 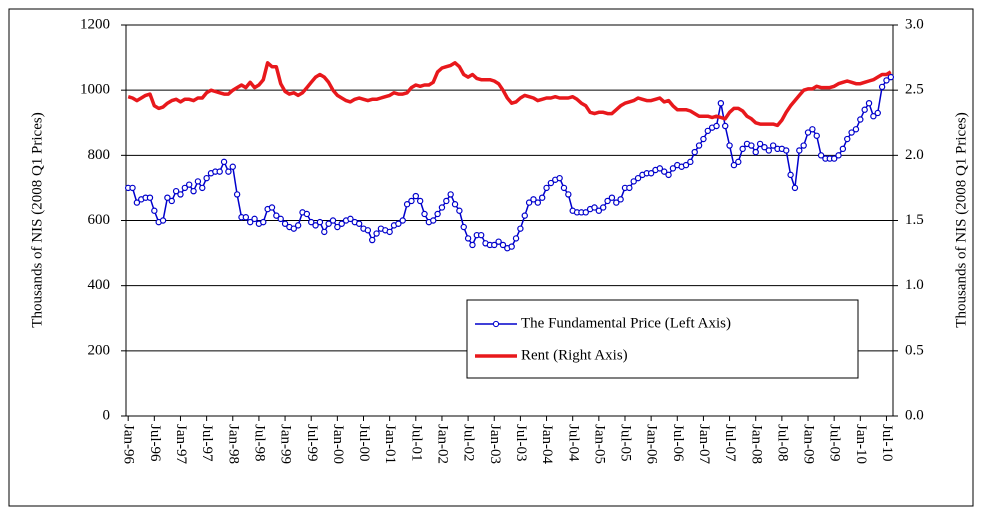 What do you see at coordinates (573, 443) in the screenshot?
I see `x-tick-label: Jul-04` at bounding box center [573, 443].